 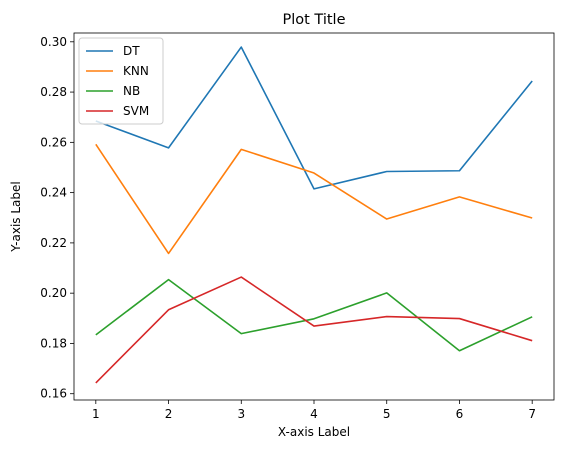 I want to click on y-tick-label: 0.30, so click(x=53, y=42).